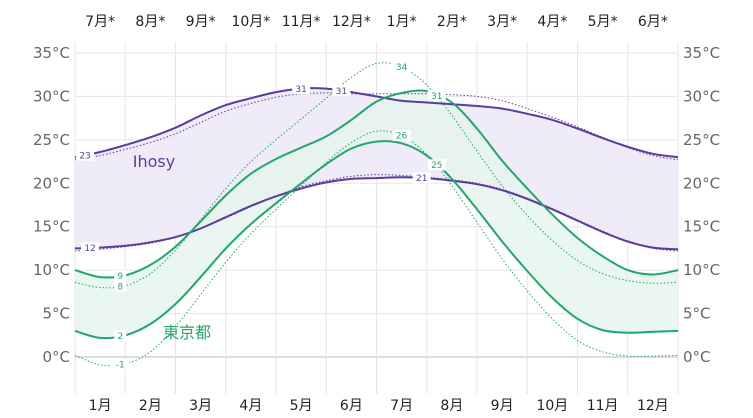  What do you see at coordinates (51, 53) in the screenshot?
I see `y-tick-label-left: 35°C` at bounding box center [51, 53].